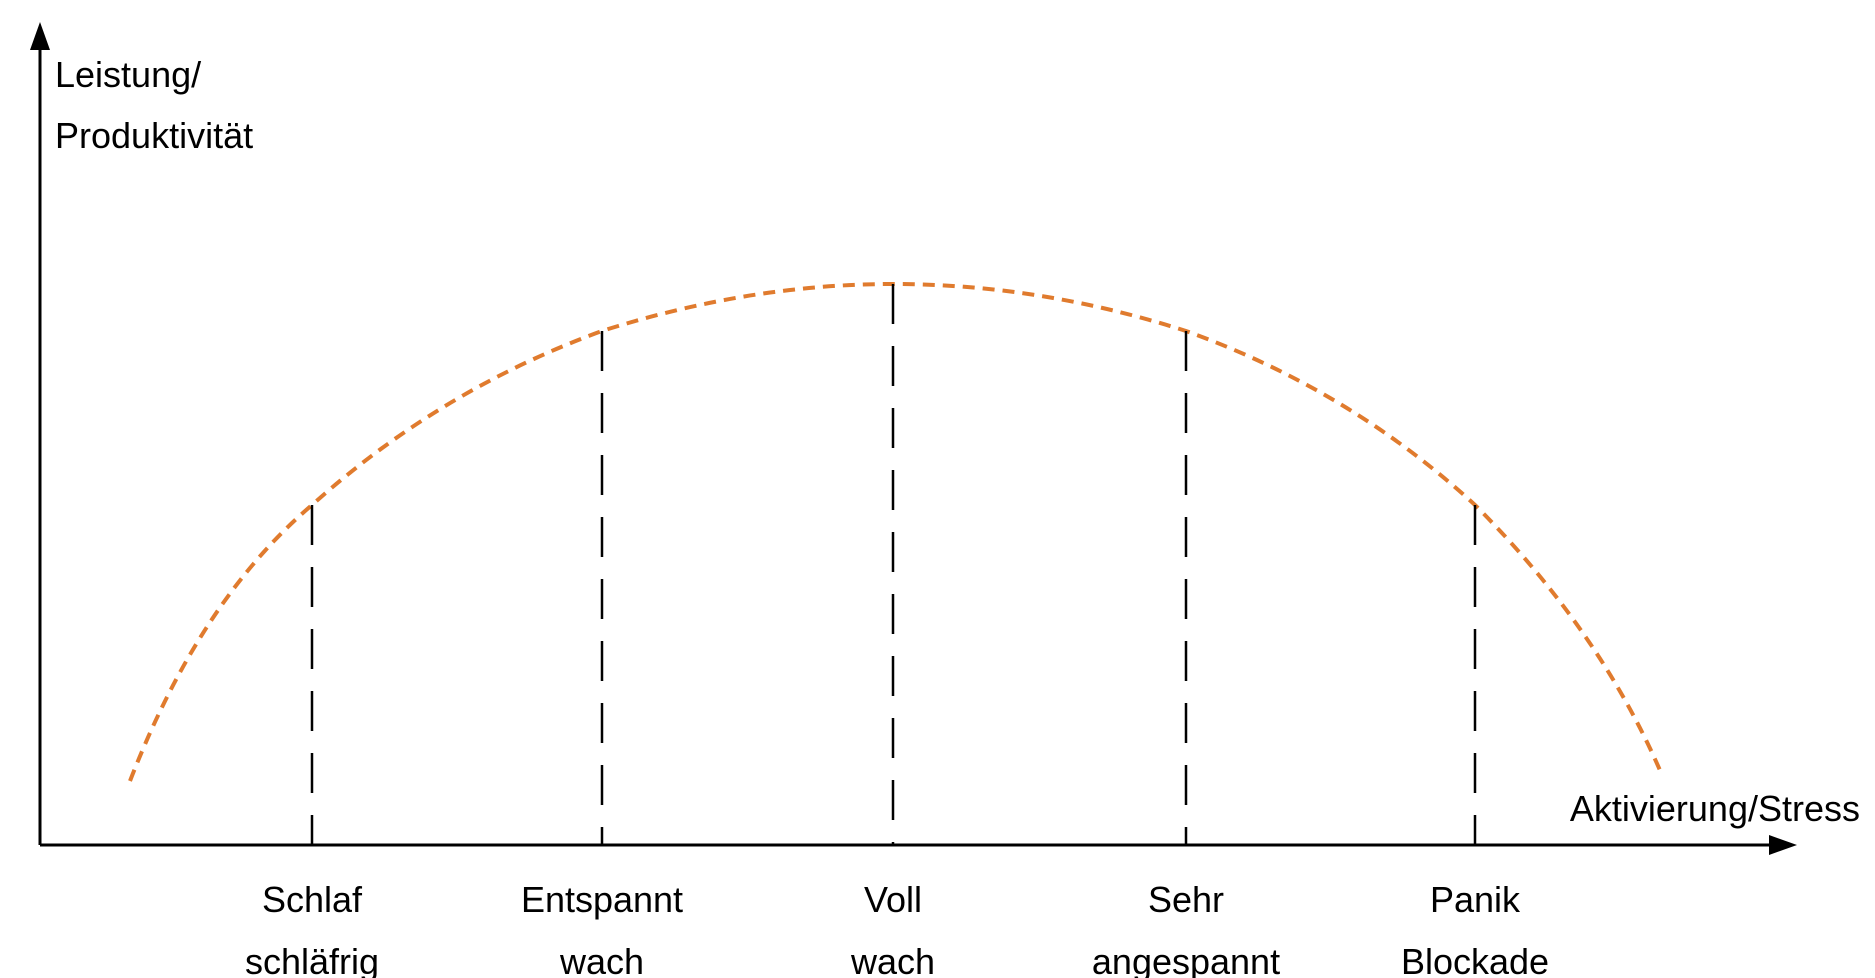 Image resolution: width=1875 pixels, height=978 pixels. I want to click on marker-label: angespannt, so click(1186, 959).